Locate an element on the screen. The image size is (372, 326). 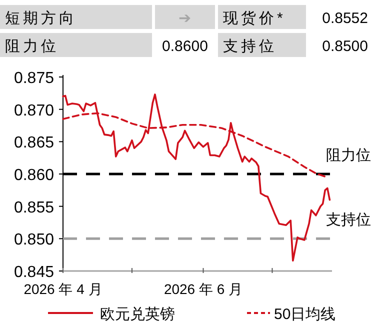
text: 阻力位 is located at coordinates (32, 46).